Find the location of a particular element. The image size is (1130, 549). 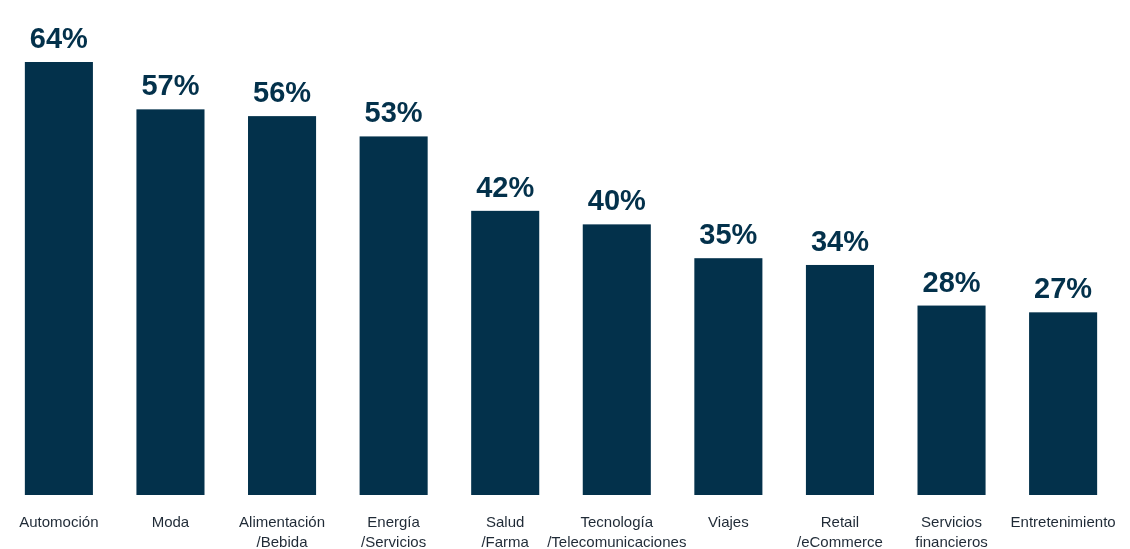

x-tick-label: Energía /Servicios is located at coordinates (394, 531).